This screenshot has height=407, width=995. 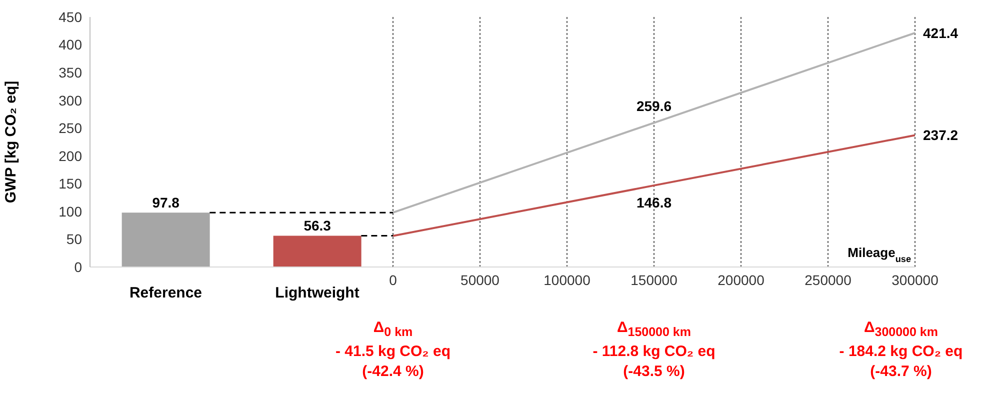 What do you see at coordinates (393, 280) in the screenshot?
I see `x-tick-label: 0` at bounding box center [393, 280].